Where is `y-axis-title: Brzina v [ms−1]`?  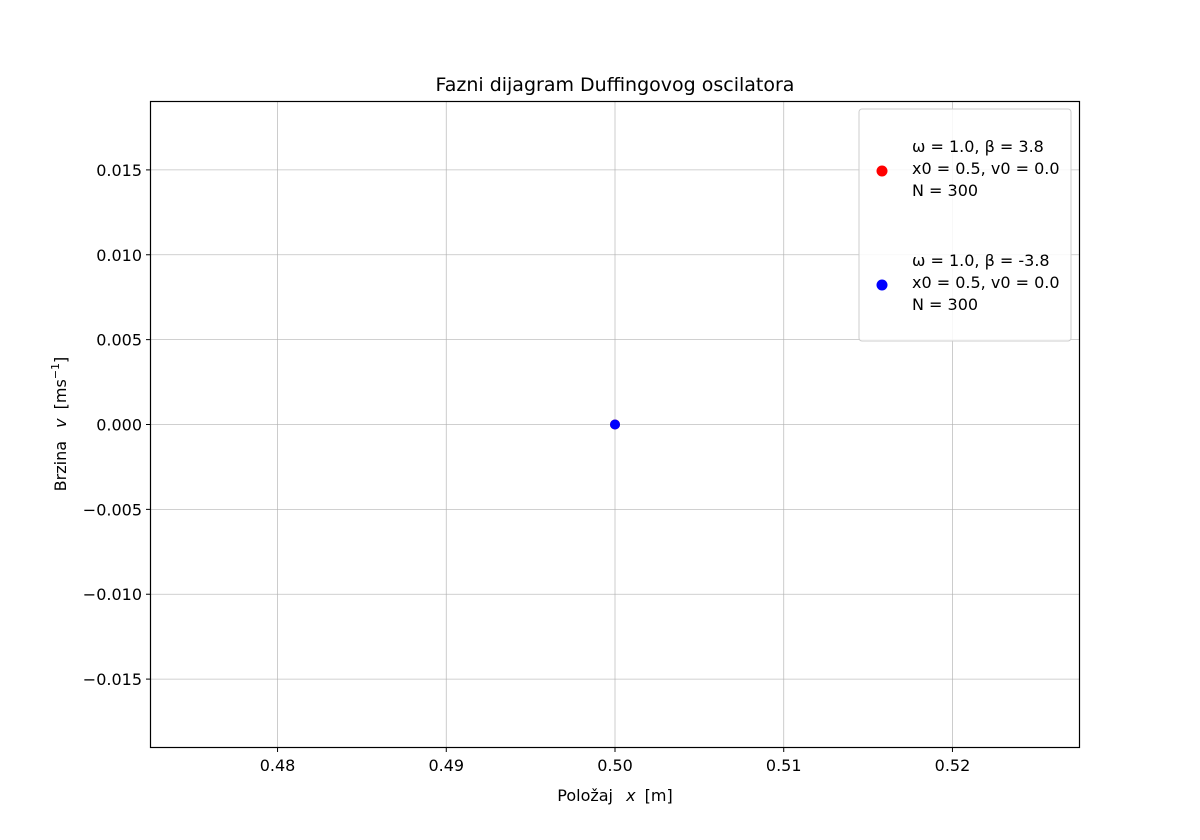 y-axis-title: Brzina v [ms−1] is located at coordinates (59, 424).